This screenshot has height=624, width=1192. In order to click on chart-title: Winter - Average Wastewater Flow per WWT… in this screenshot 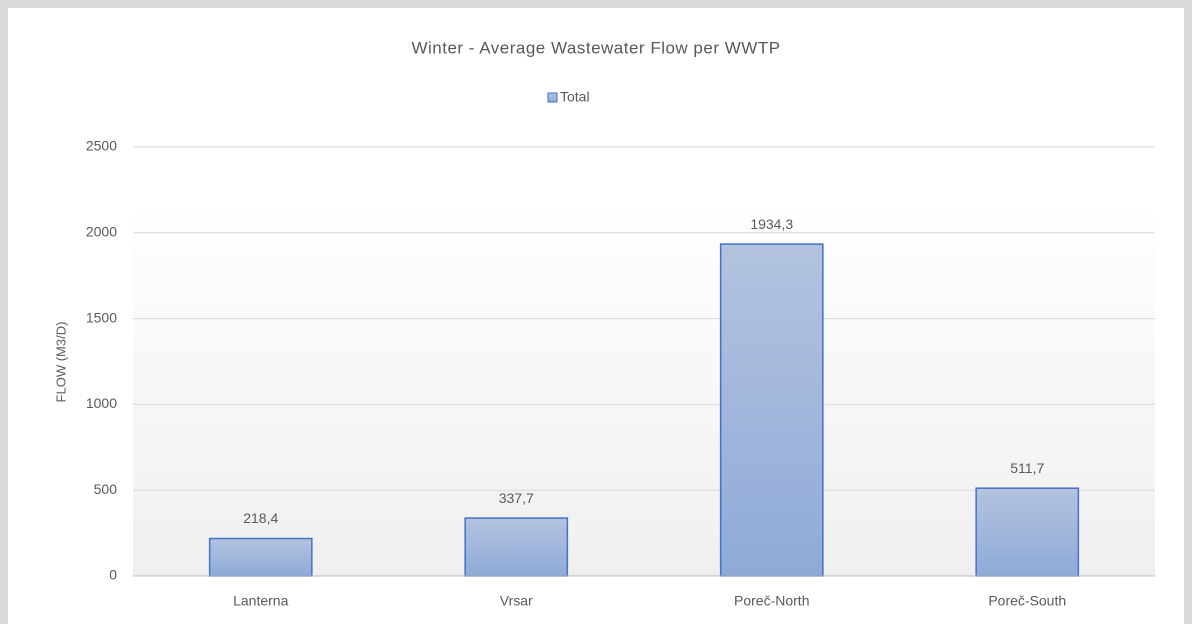, I will do `click(595, 47)`.